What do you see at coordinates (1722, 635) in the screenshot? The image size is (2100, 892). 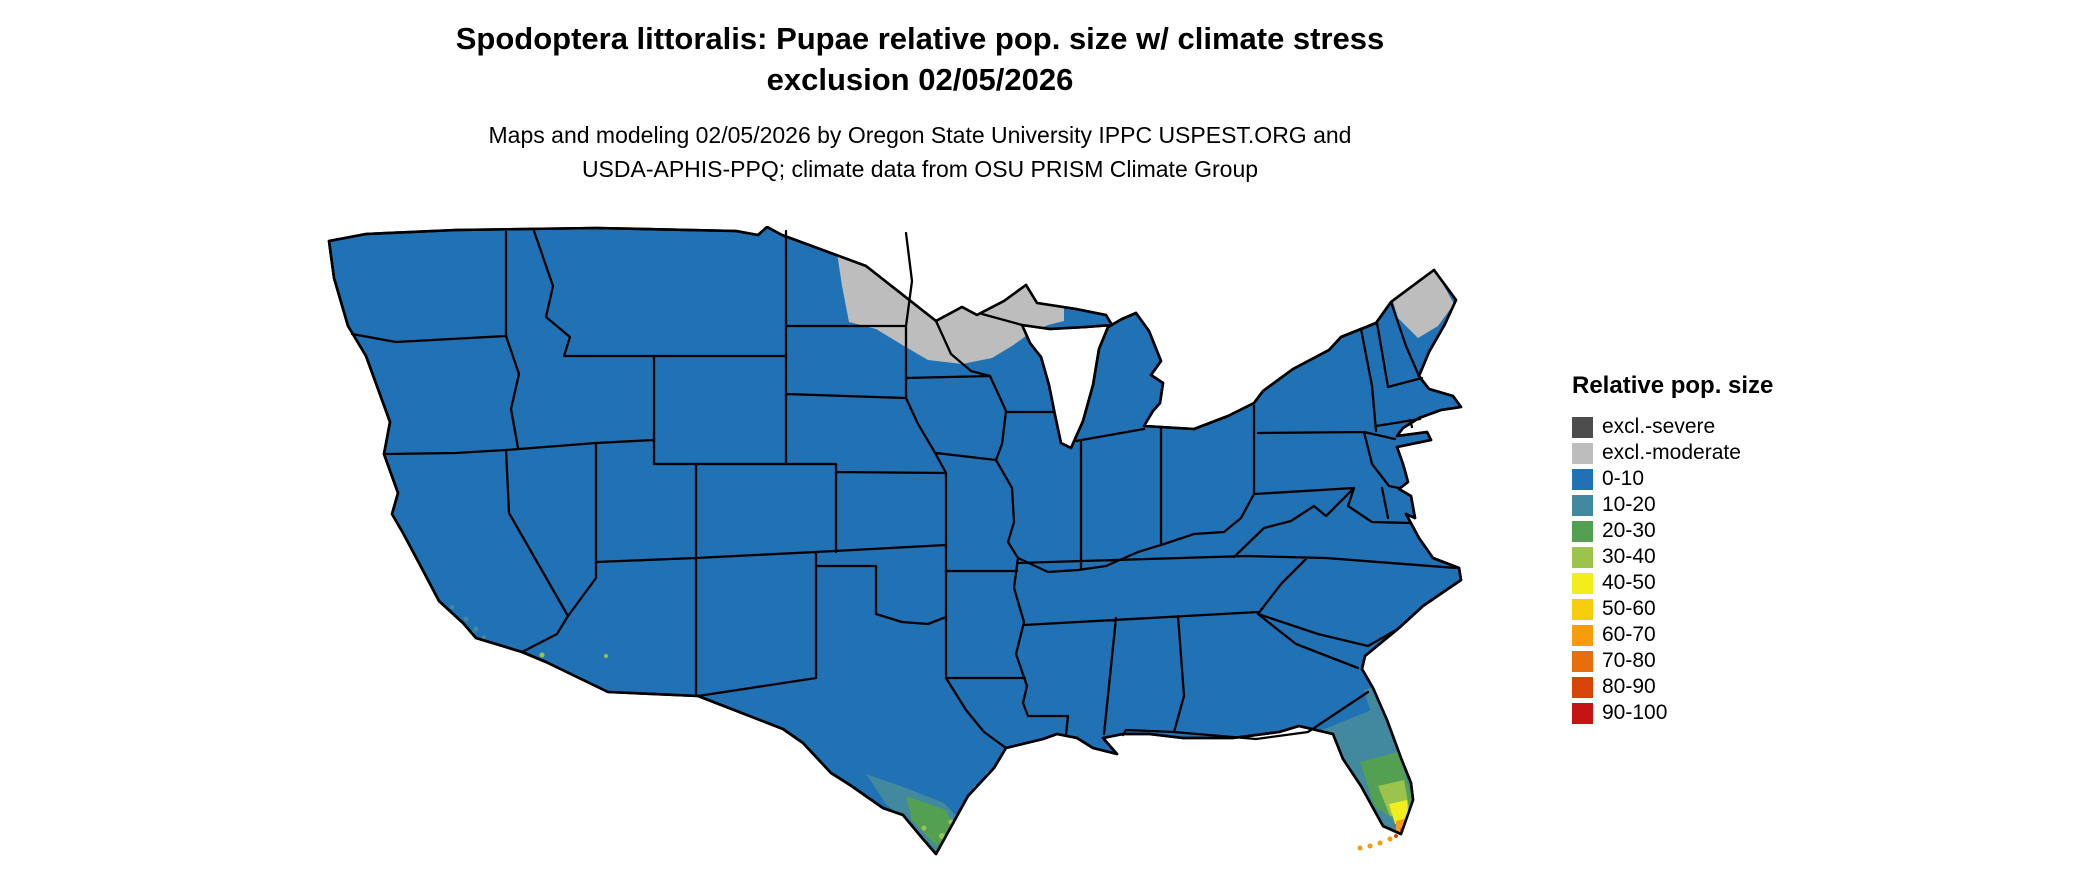 I see `legend-item: 60-70` at bounding box center [1722, 635].